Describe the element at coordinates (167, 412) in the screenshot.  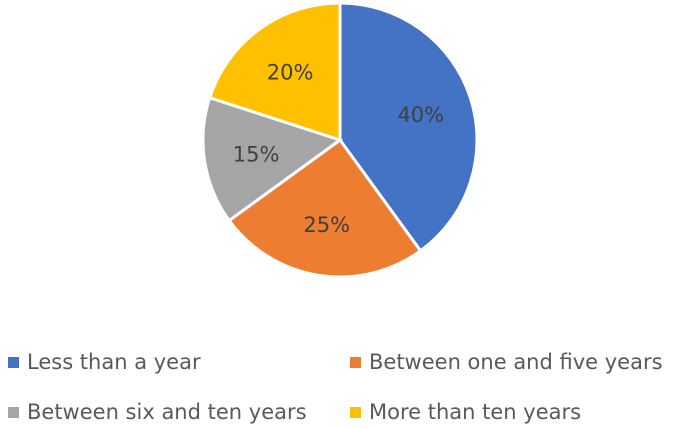
I see `legend-label: Between six and ten years` at that location.